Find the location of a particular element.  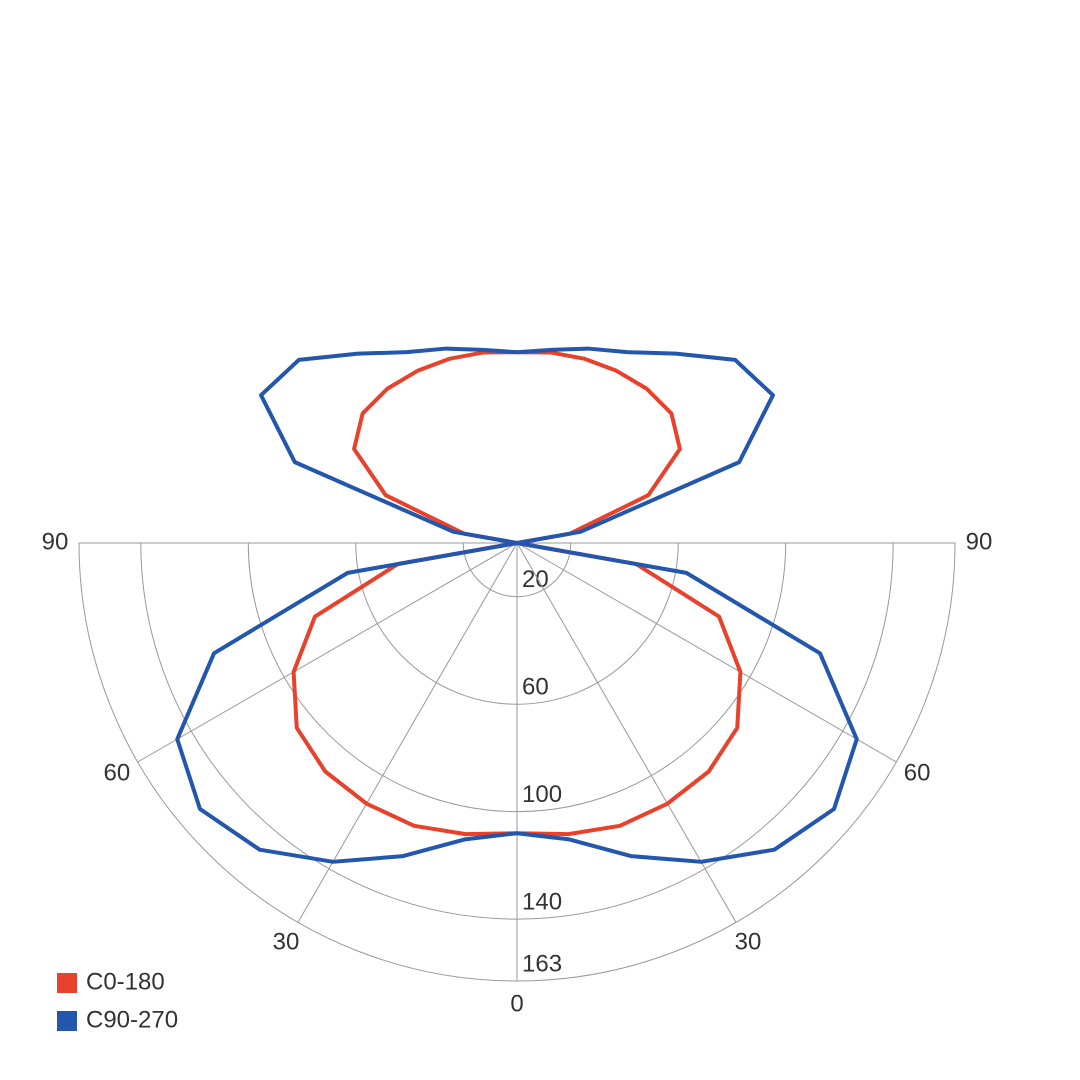

r-tick-label: 60 is located at coordinates (535, 687).